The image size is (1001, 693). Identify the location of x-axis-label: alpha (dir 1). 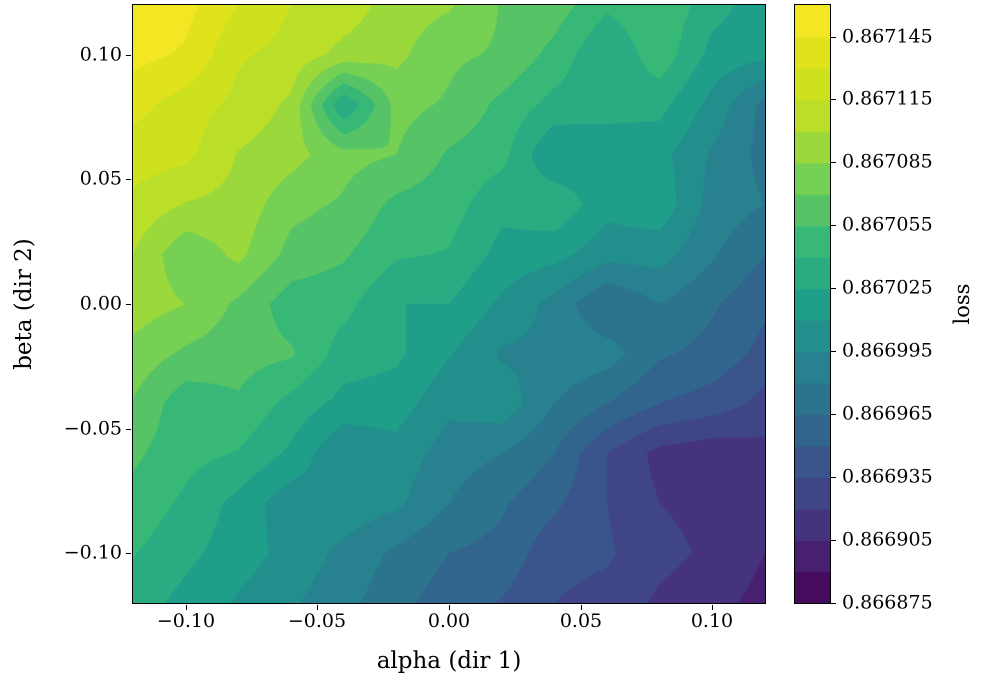
(449, 661).